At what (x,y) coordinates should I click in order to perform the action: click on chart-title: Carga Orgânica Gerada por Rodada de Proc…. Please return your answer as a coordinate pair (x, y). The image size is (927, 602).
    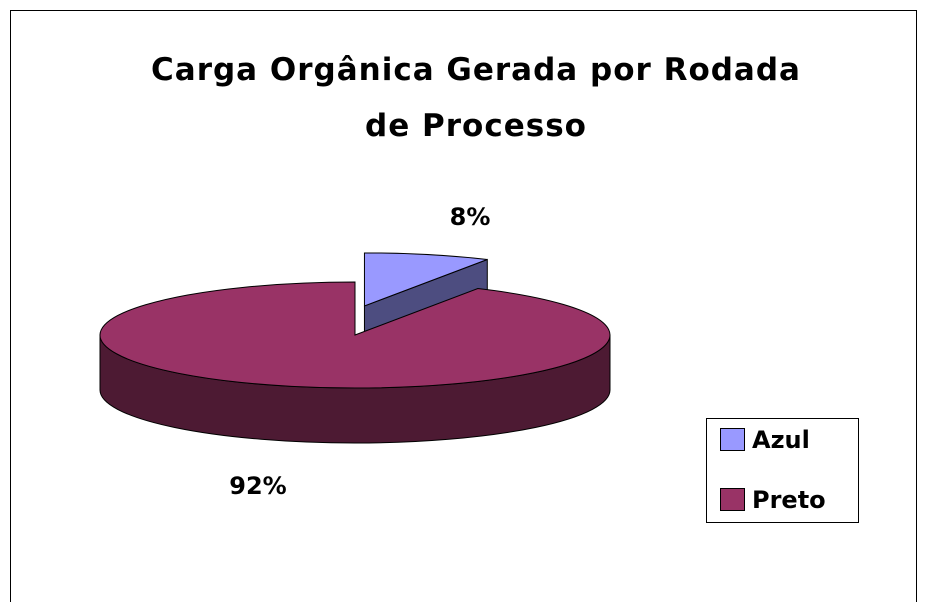
    Looking at the image, I should click on (476, 98).